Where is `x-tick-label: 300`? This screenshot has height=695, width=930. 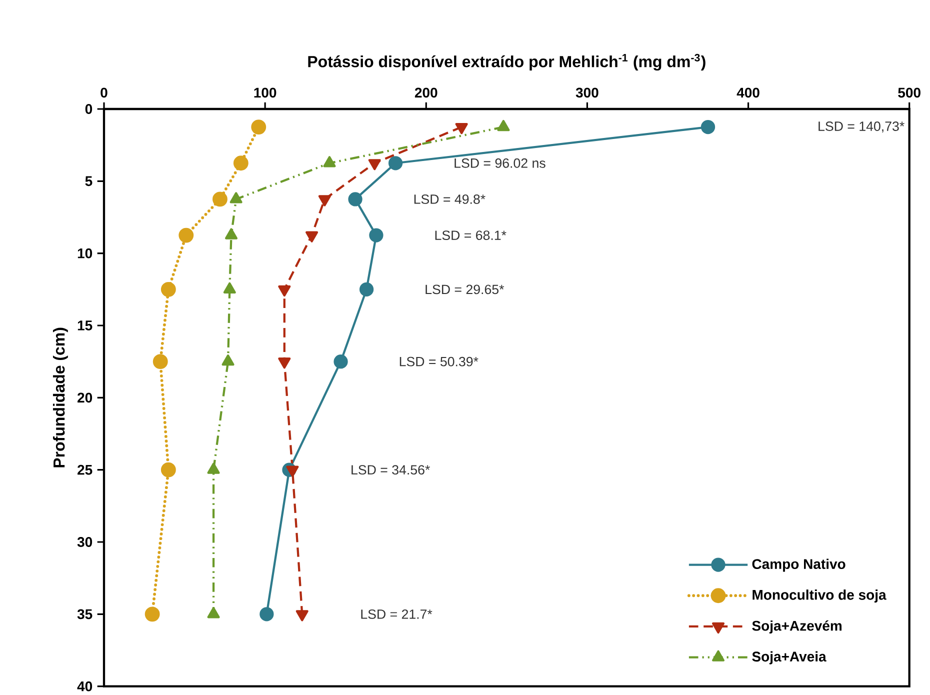
x-tick-label: 300 is located at coordinates (587, 93).